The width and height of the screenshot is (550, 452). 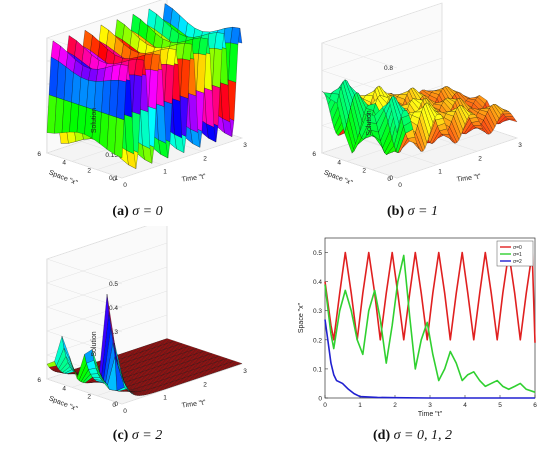 I want to click on caption-label-c: (c), so click(x=120, y=435).